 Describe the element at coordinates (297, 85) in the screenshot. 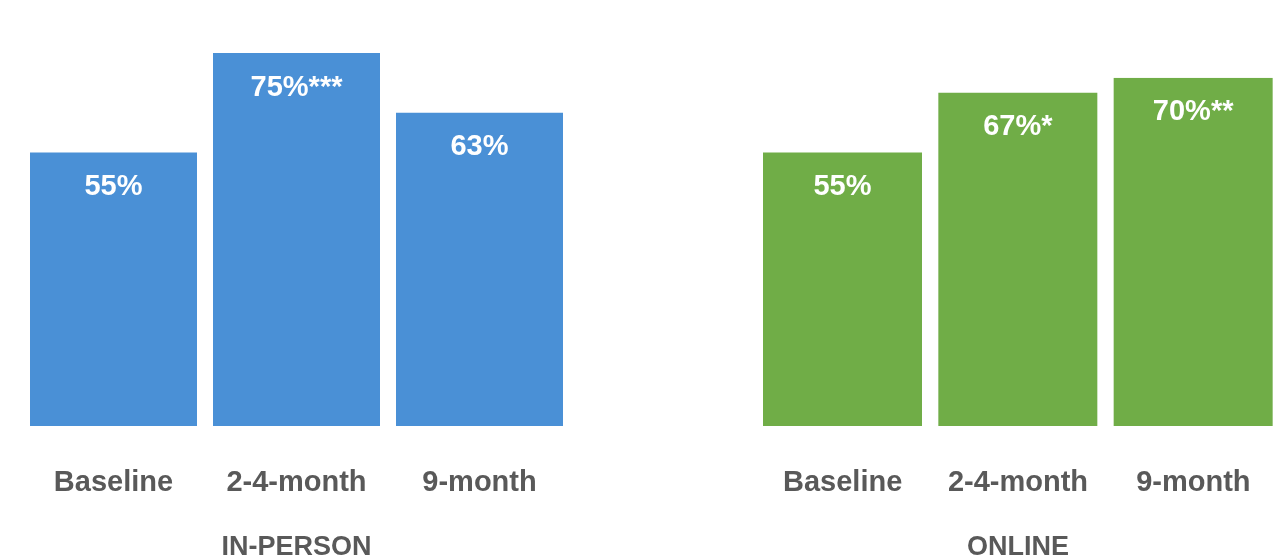

I see `data-label: 75%***` at that location.